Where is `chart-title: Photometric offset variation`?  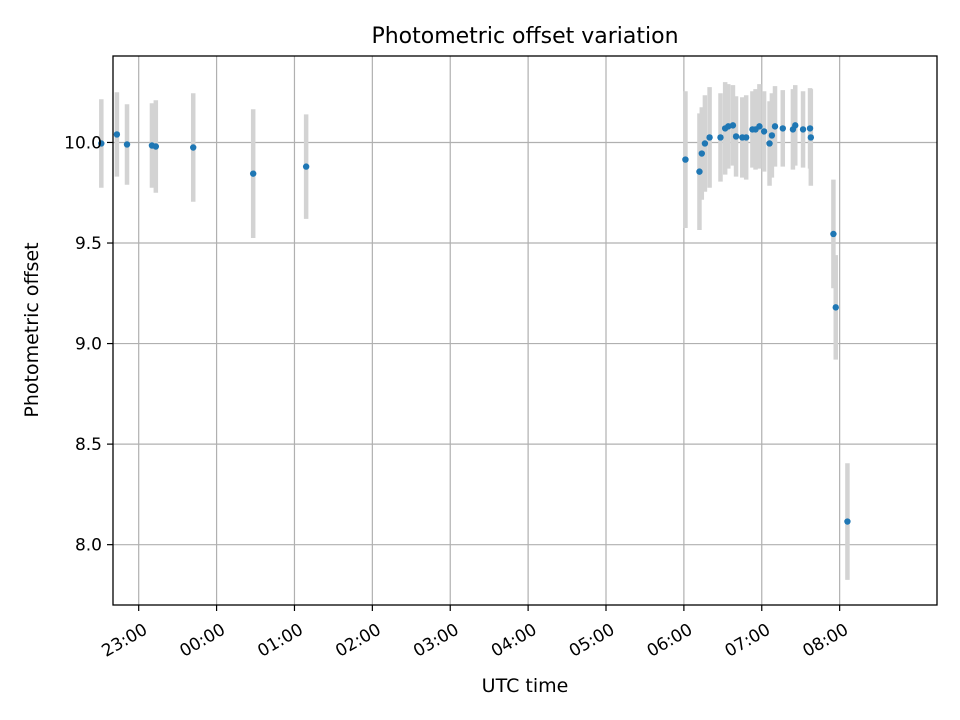 chart-title: Photometric offset variation is located at coordinates (524, 36).